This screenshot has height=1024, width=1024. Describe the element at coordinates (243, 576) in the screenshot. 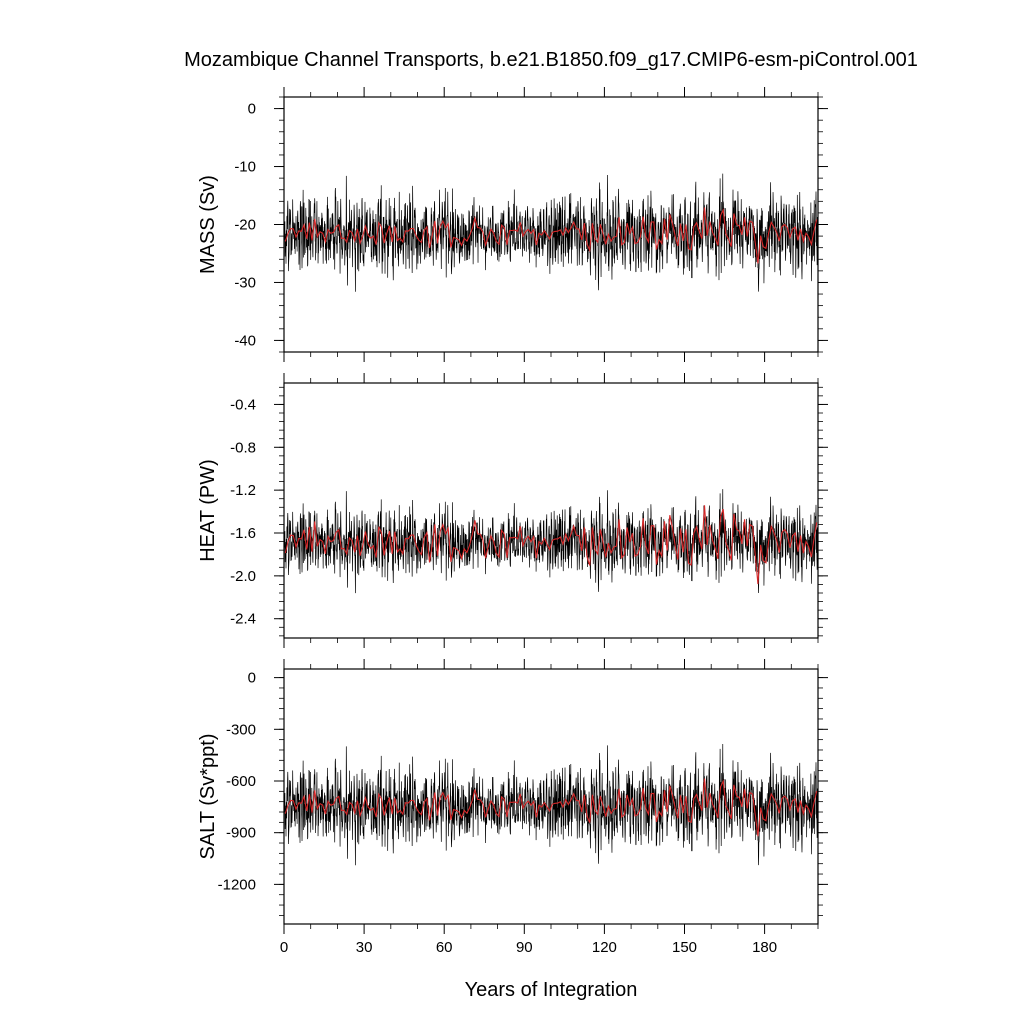

I see `y-tick-label: -2.0` at that location.